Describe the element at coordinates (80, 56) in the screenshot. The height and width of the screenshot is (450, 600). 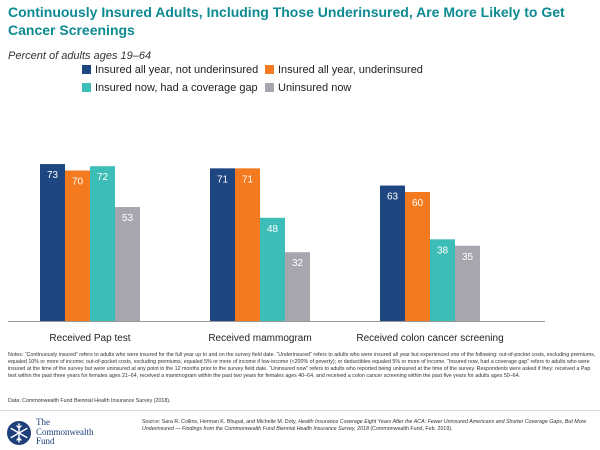
I see `chart-subtitle: Percent of adults ages 19–64` at that location.